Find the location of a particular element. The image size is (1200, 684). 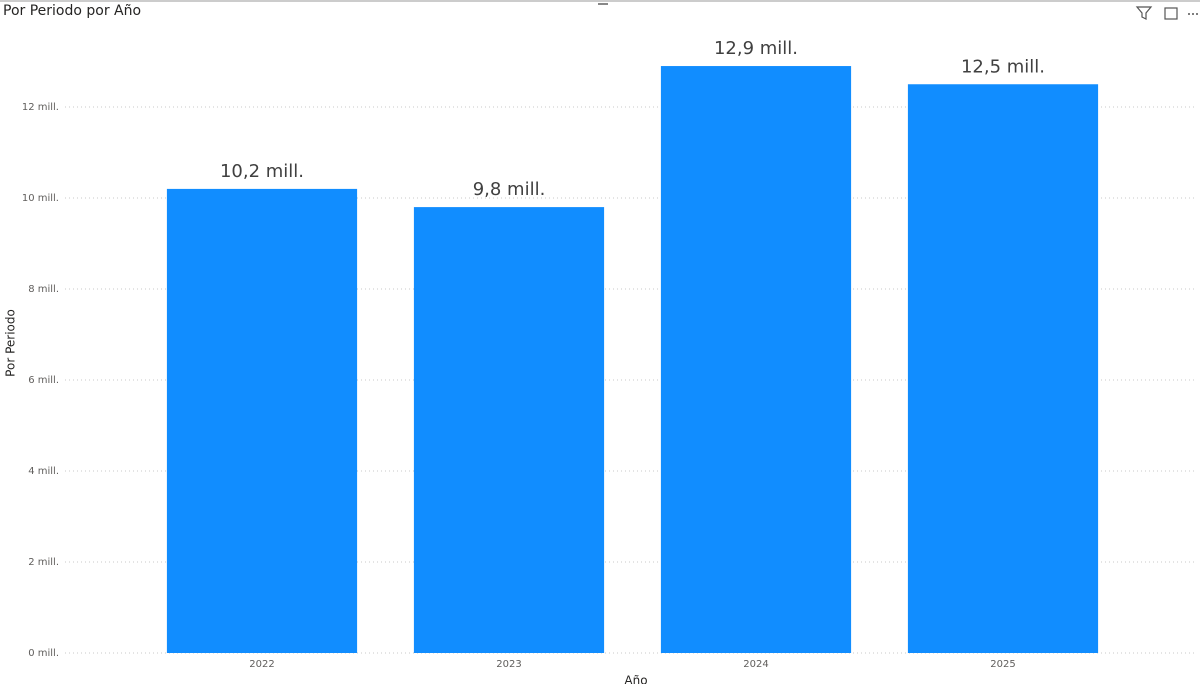

x-tick-label: 2023 is located at coordinates (508, 664).